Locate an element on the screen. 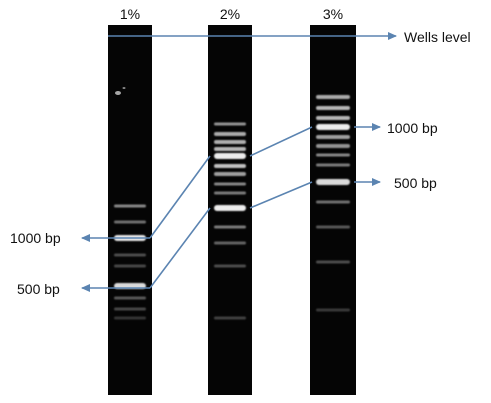  right-1000bp-label: 1000 bp is located at coordinates (412, 128).